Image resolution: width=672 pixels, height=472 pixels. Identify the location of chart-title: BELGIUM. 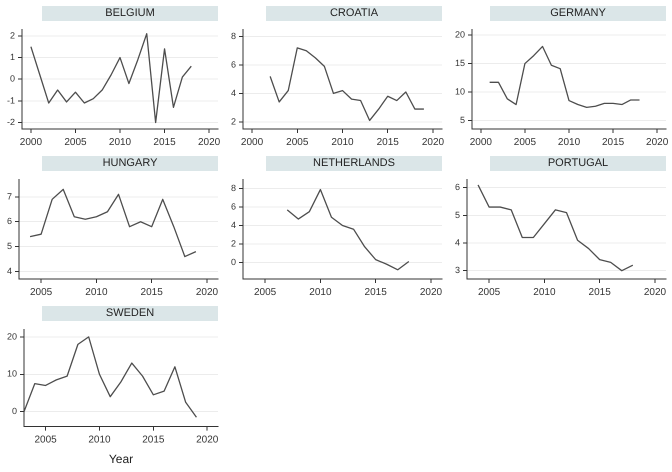
(130, 13).